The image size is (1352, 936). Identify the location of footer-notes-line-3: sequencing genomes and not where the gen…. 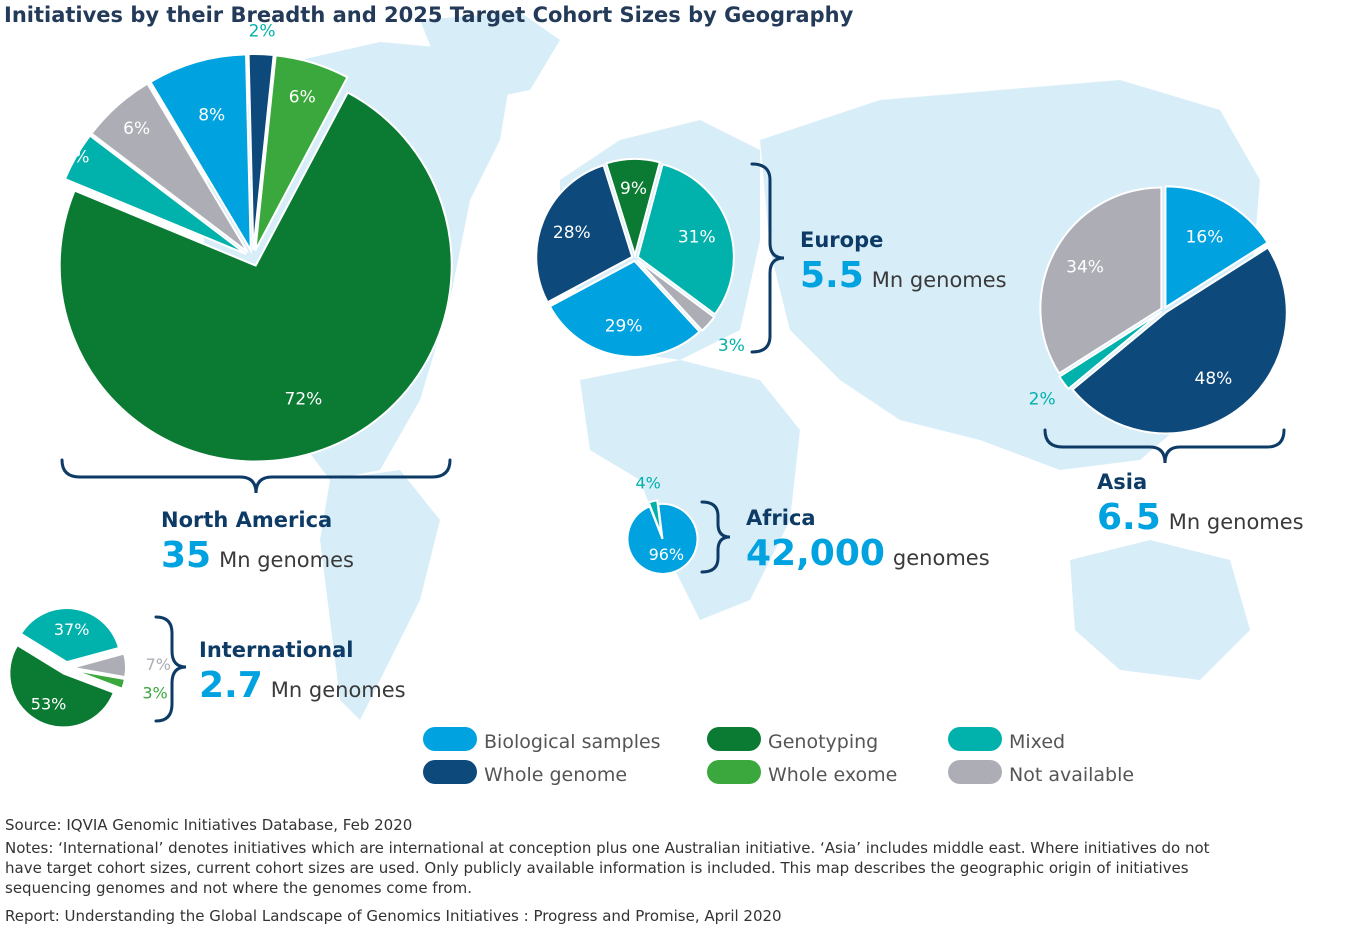
(238, 888).